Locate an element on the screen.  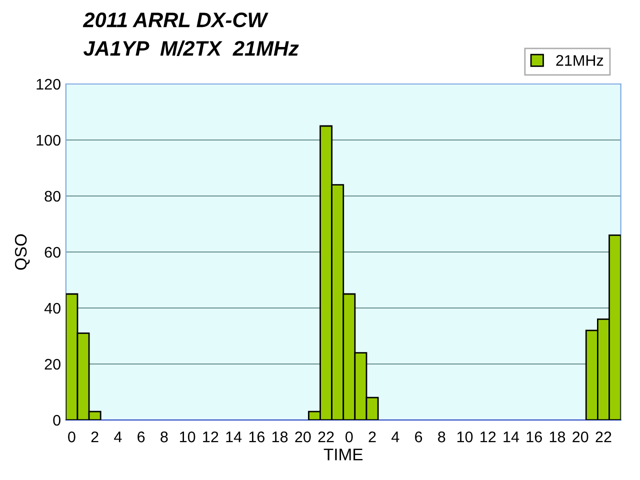
y-axis-title: QSO is located at coordinates (22, 252).